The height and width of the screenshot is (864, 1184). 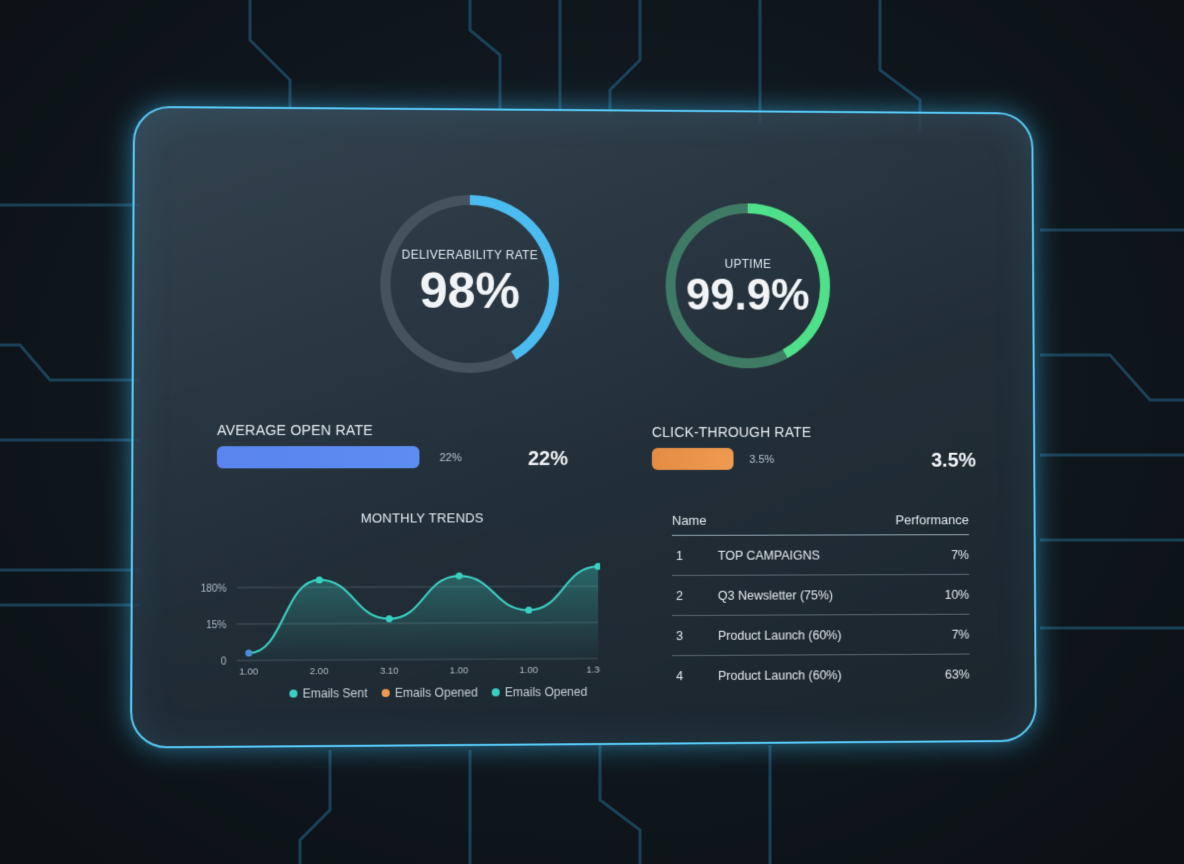 I want to click on table-row: 3 Product Launch (60%) 7%, so click(x=820, y=635).